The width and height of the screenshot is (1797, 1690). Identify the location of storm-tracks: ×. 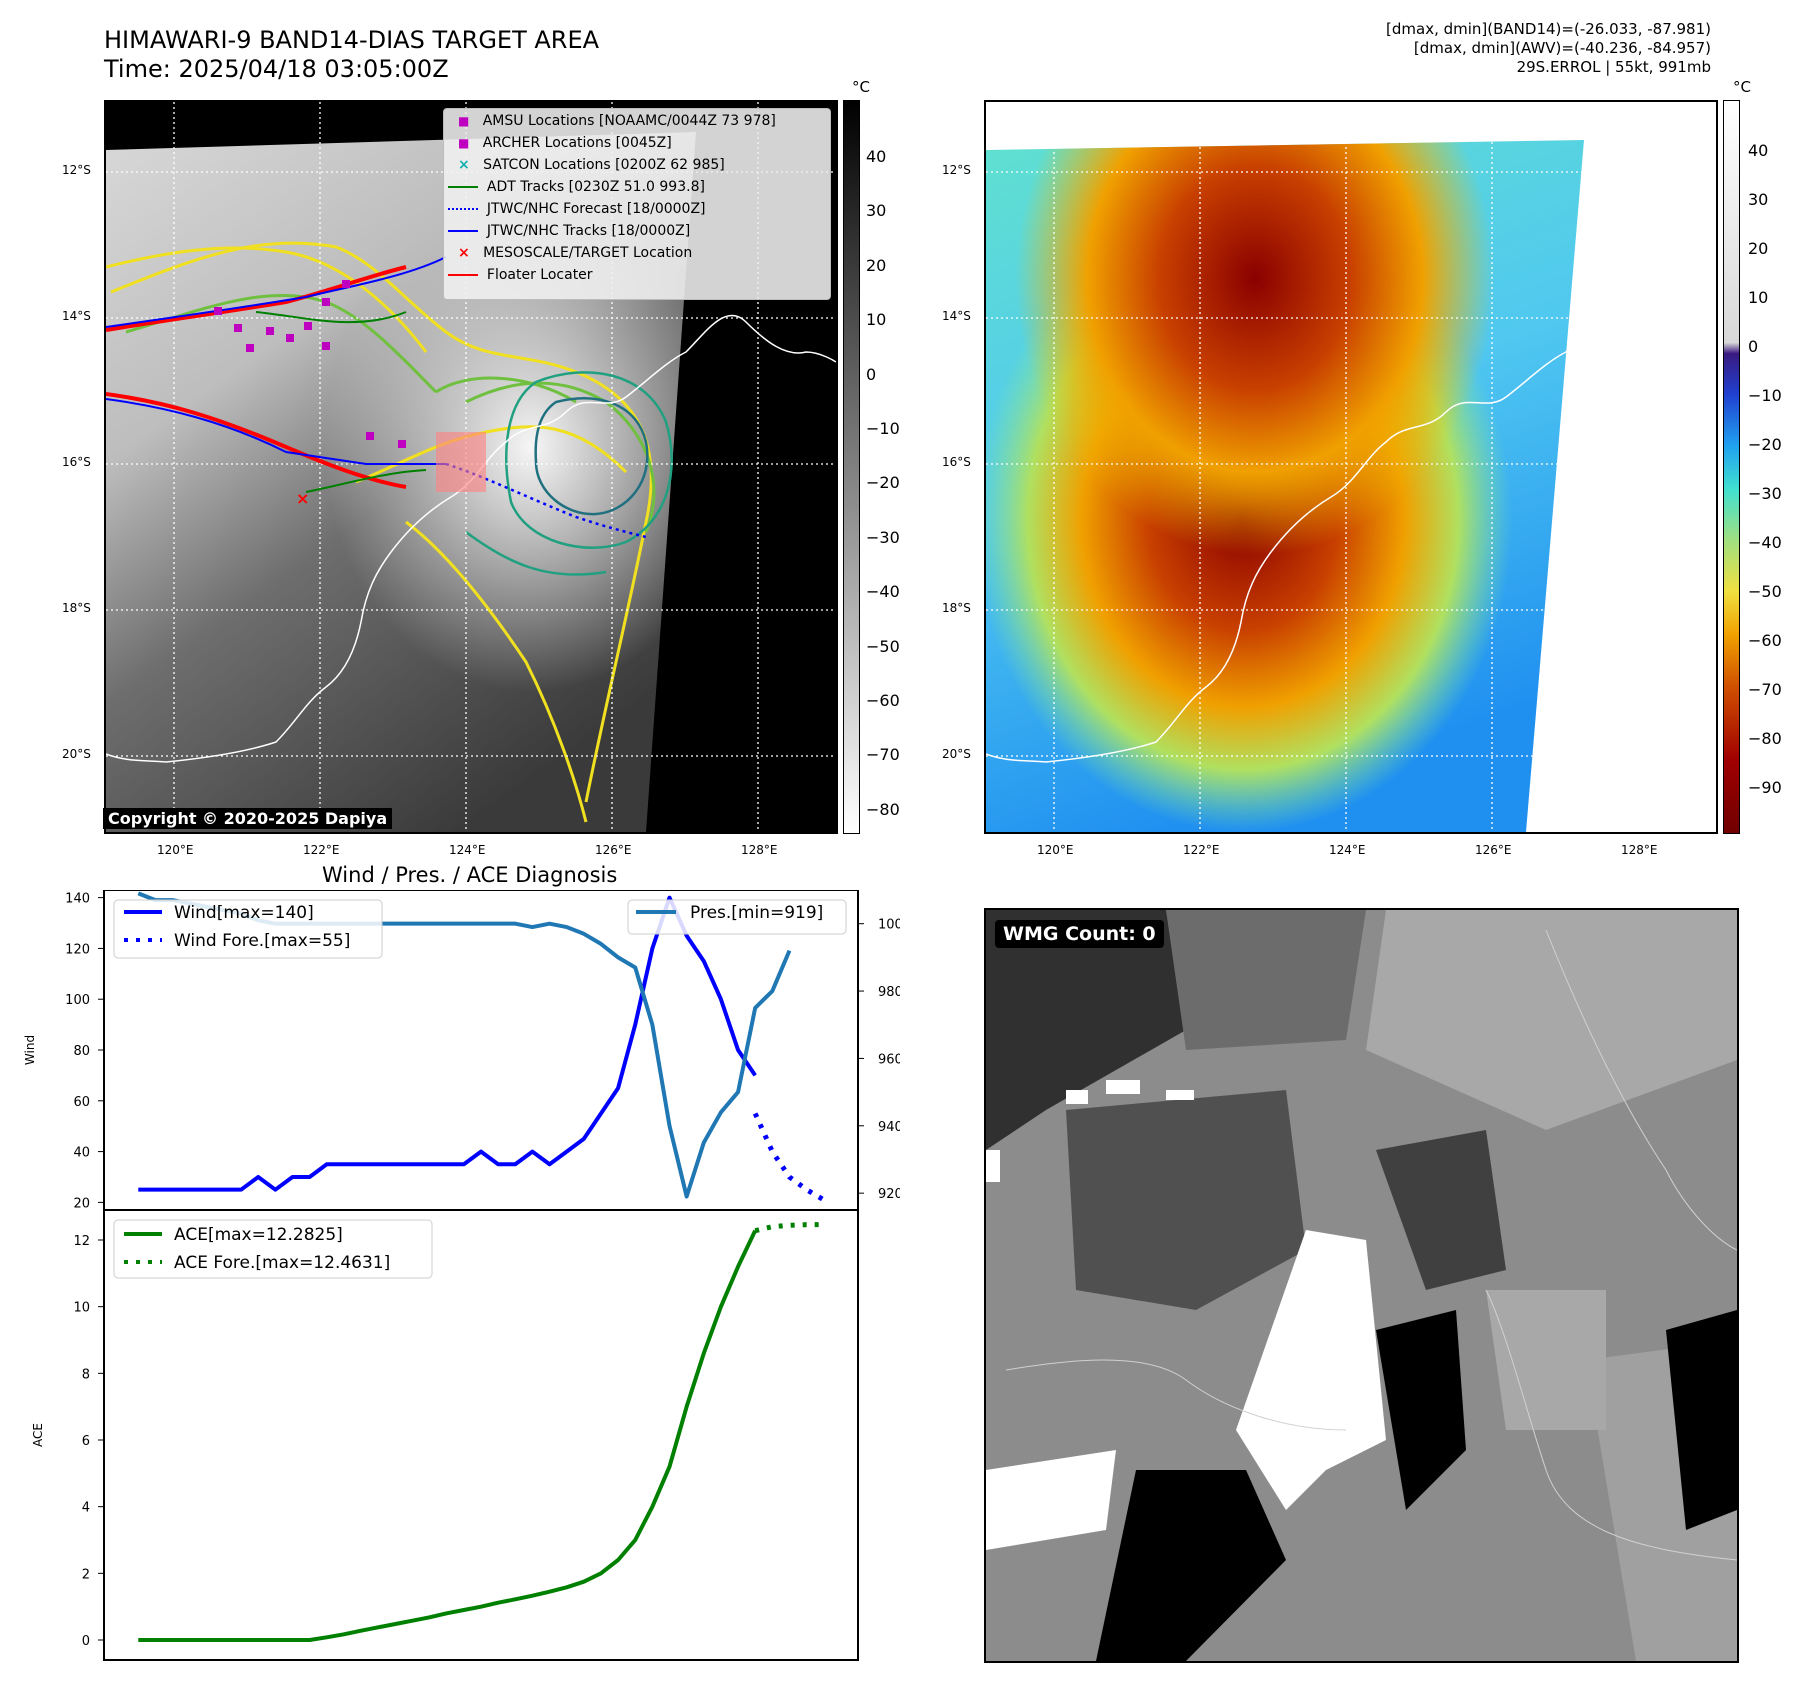
(376, 397).